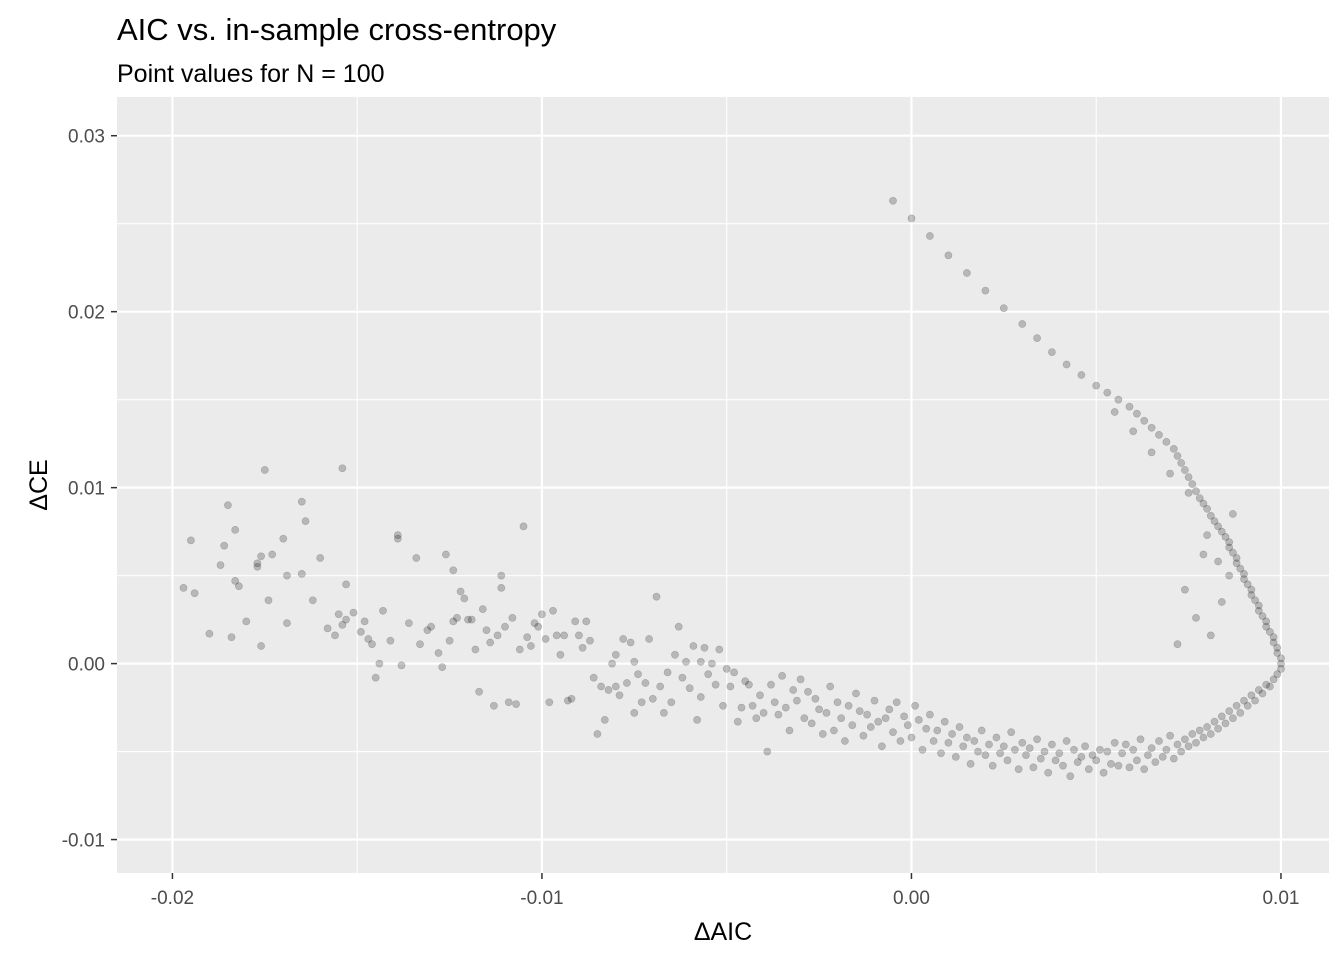 The width and height of the screenshot is (1344, 960). What do you see at coordinates (723, 932) in the screenshot?
I see `x-axis-title: ΔAIC` at bounding box center [723, 932].